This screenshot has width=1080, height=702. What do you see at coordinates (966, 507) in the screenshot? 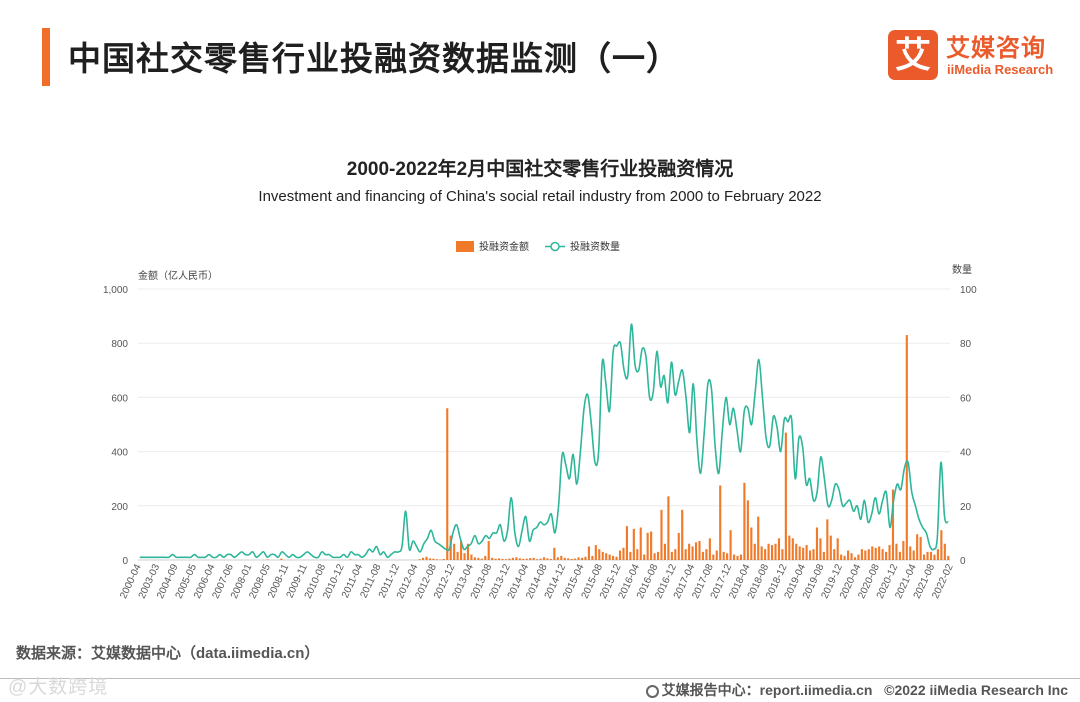
I see `y-right-tick-label: 20` at bounding box center [966, 507].